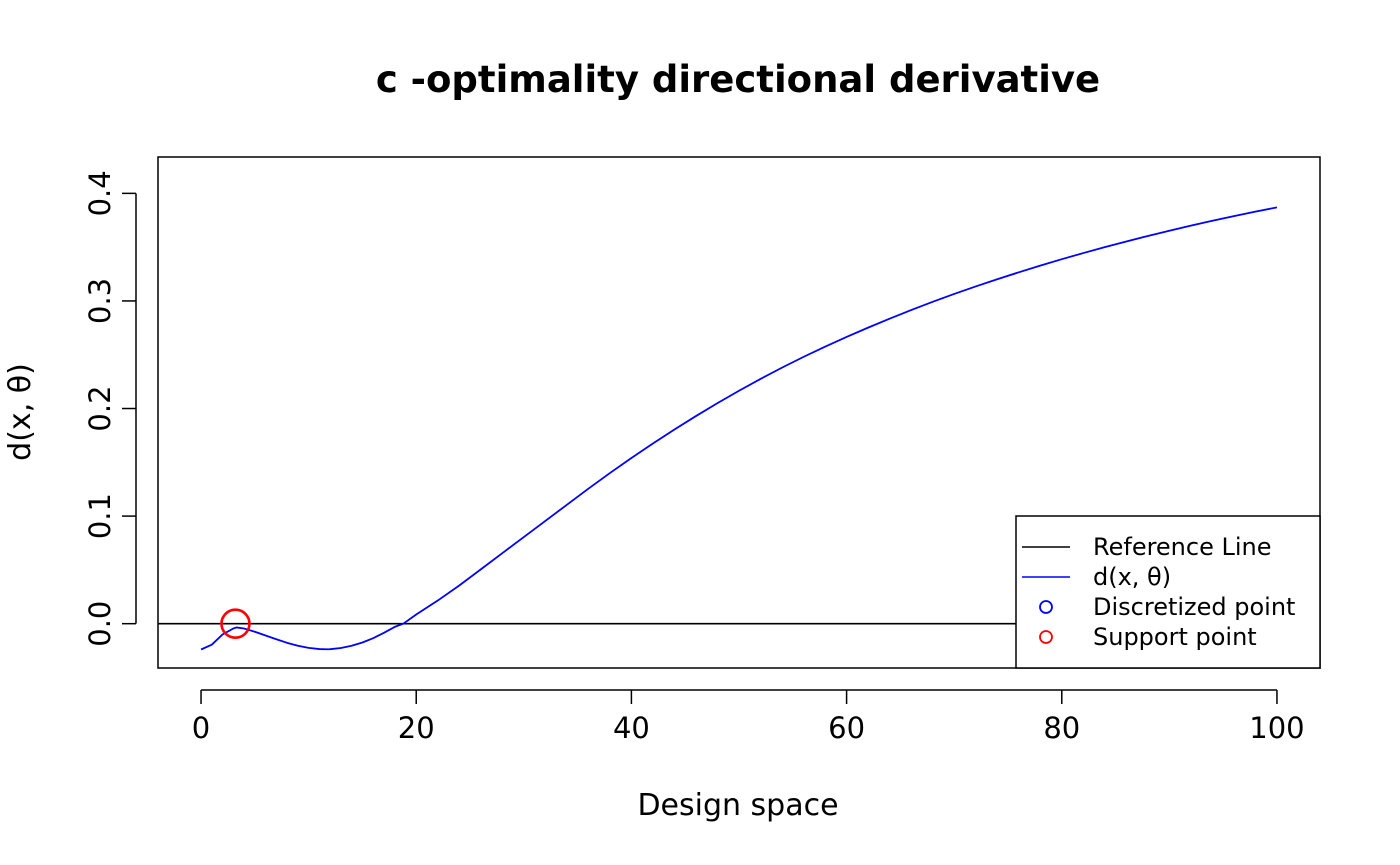 This screenshot has height=865, width=1400. I want to click on chart-title: c -optimality directional derivative, so click(738, 79).